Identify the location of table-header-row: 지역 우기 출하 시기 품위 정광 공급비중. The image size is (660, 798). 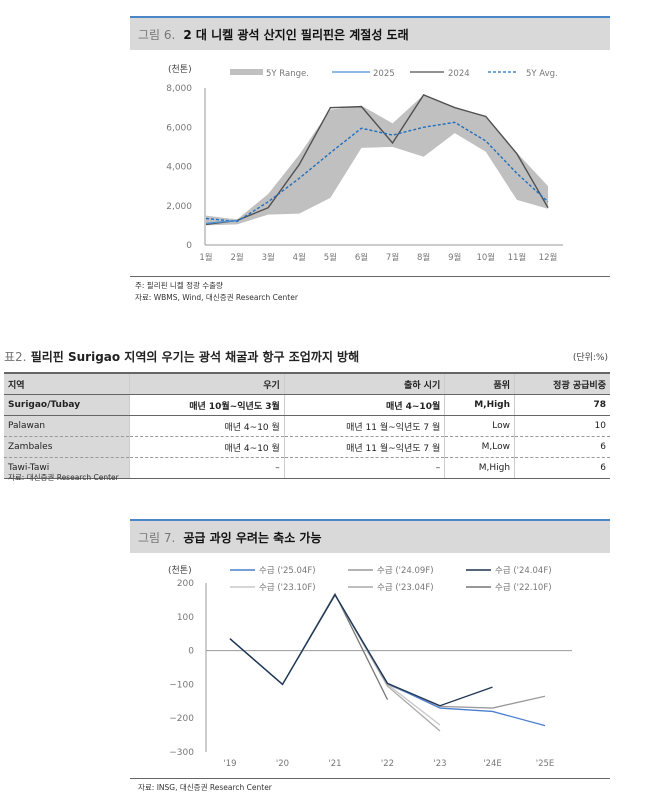
(307, 383).